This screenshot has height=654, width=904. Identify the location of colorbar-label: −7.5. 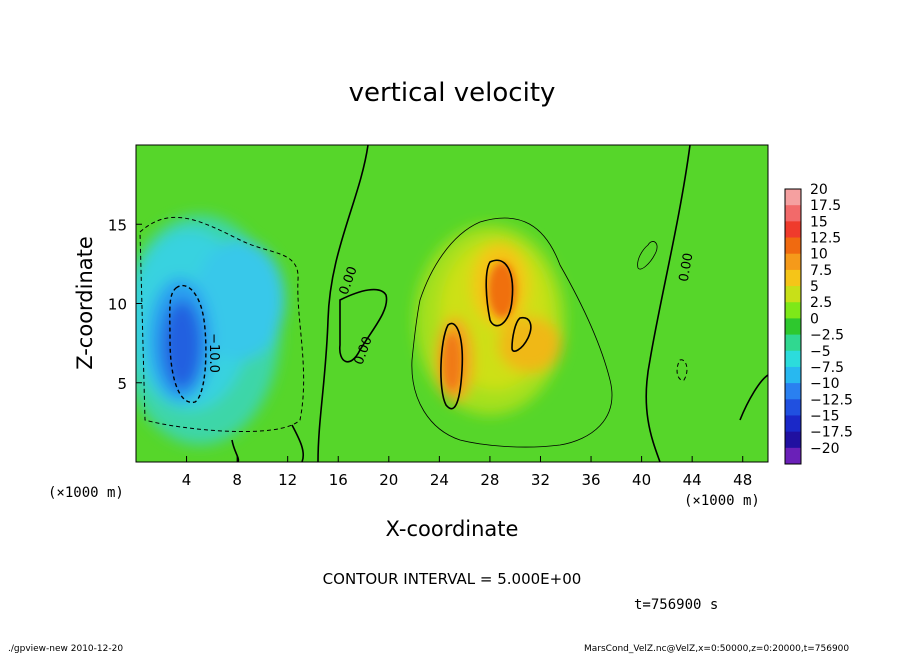
(827, 368).